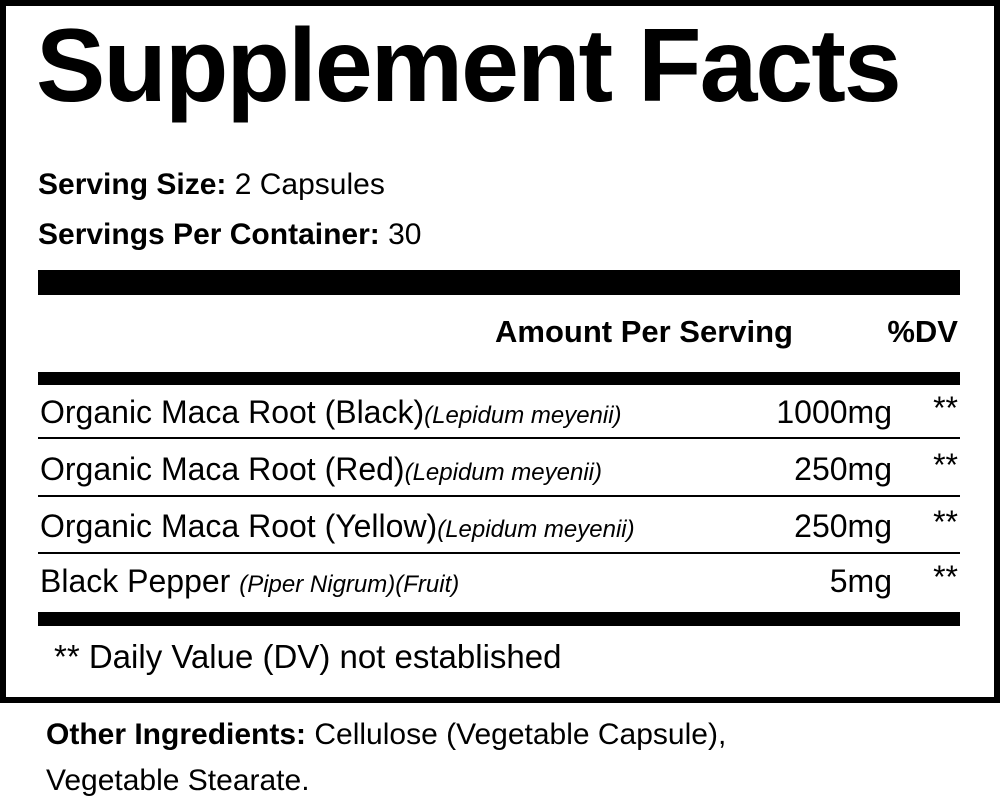 The height and width of the screenshot is (807, 1000). What do you see at coordinates (209, 234) in the screenshot?
I see `servings-per-container-label: Servings Per Container:` at bounding box center [209, 234].